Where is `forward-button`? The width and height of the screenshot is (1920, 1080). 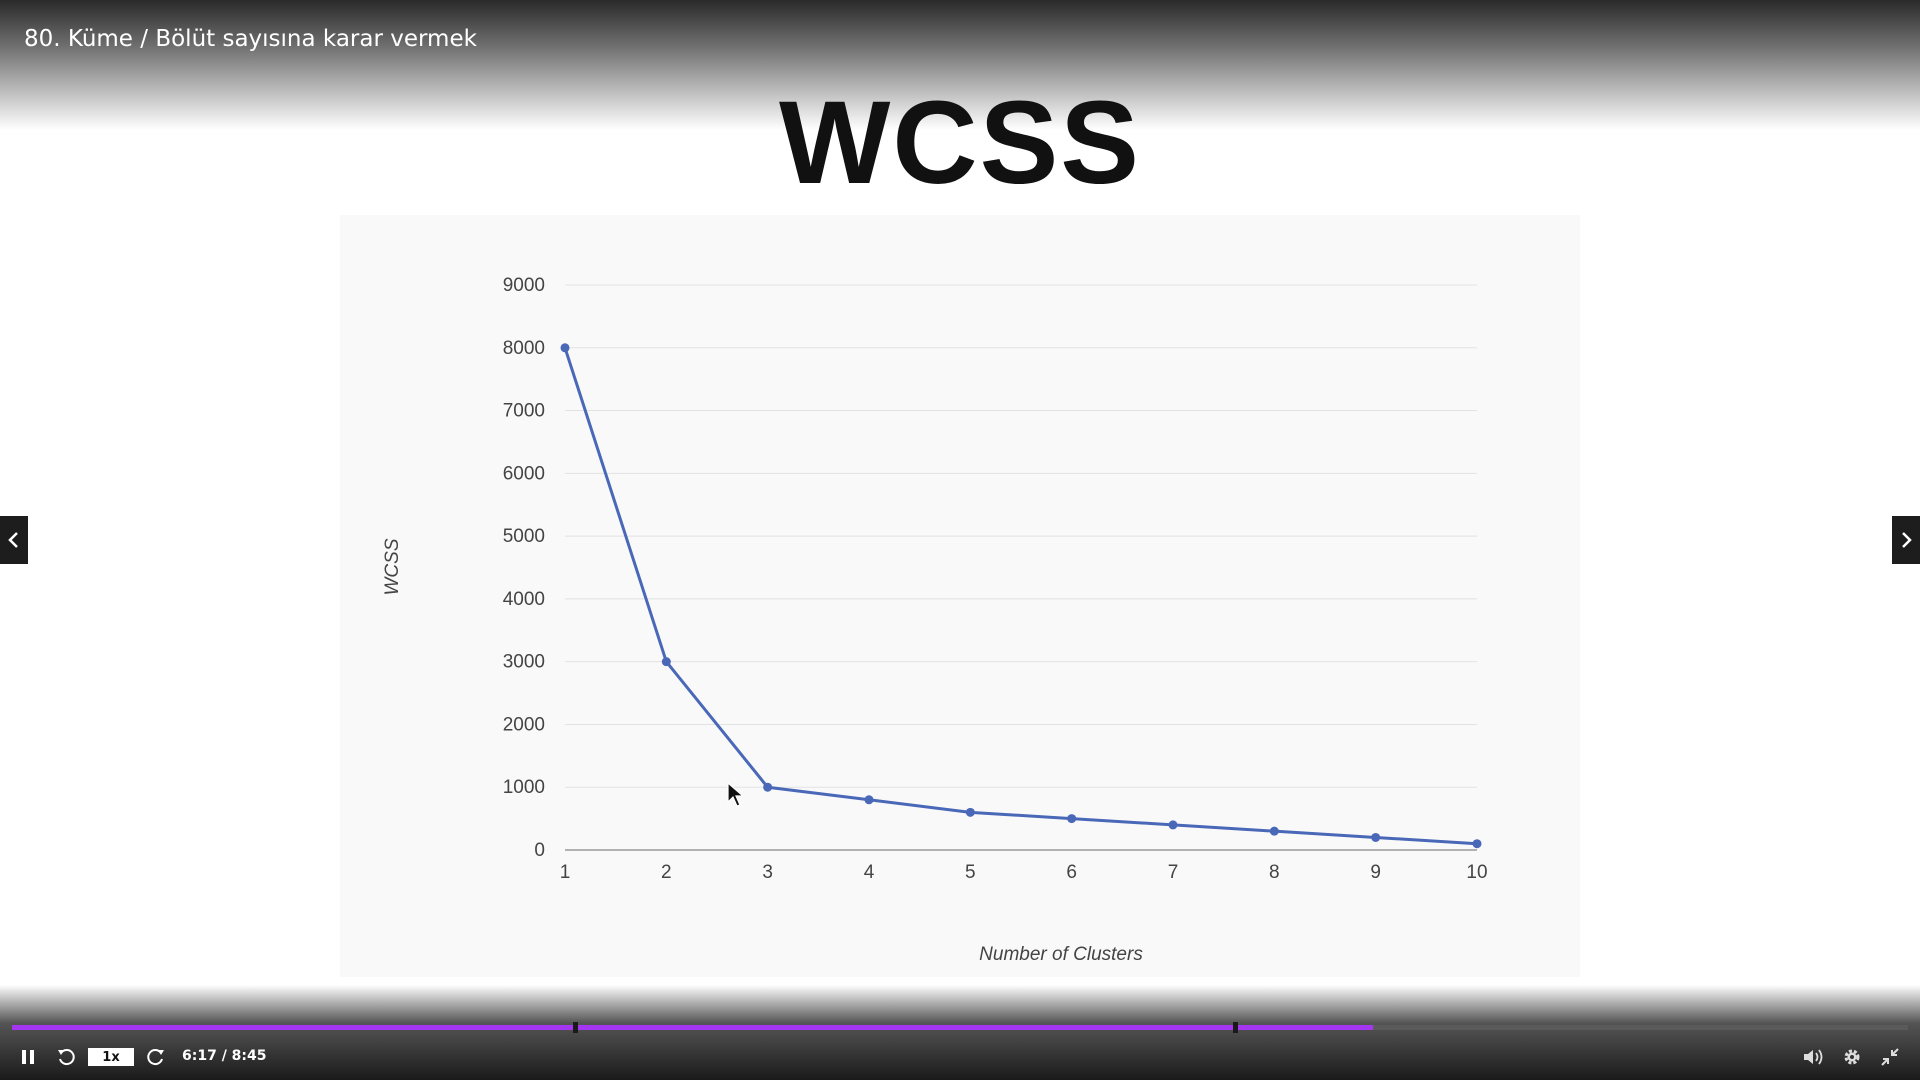
forward-button is located at coordinates (156, 1057).